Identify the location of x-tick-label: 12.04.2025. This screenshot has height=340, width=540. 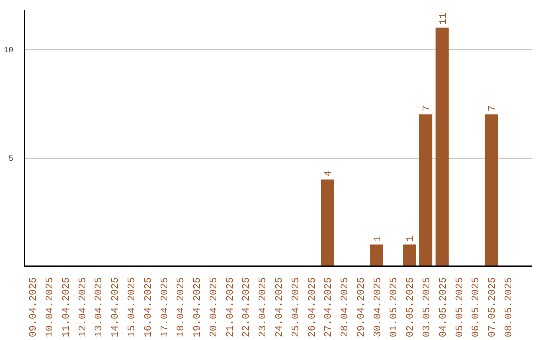
(84, 307).